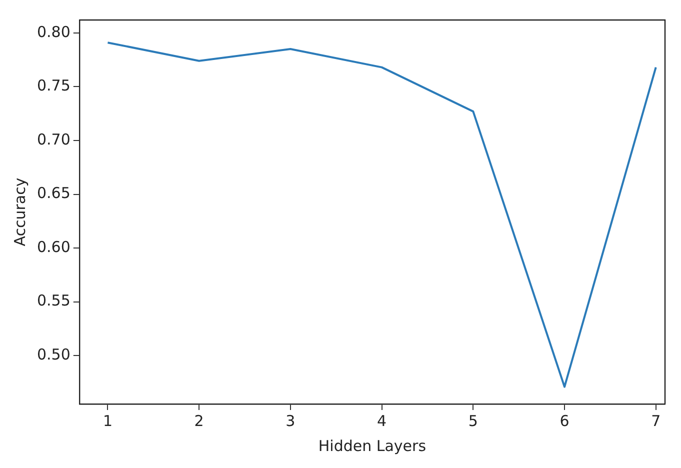  Describe the element at coordinates (53, 85) in the screenshot. I see `y-tick-label: 0.75` at that location.